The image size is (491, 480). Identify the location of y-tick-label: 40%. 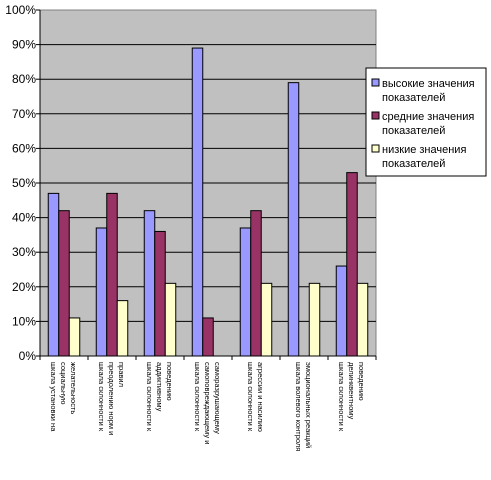
(24, 218).